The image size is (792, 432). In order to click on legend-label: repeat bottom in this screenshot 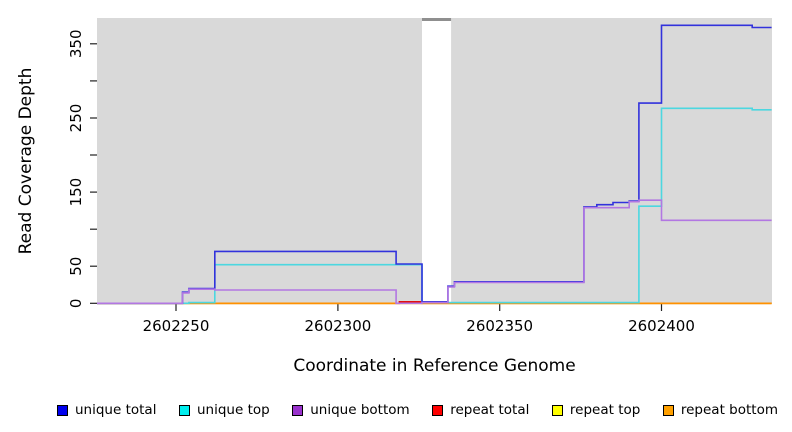, I will do `click(729, 410)`.